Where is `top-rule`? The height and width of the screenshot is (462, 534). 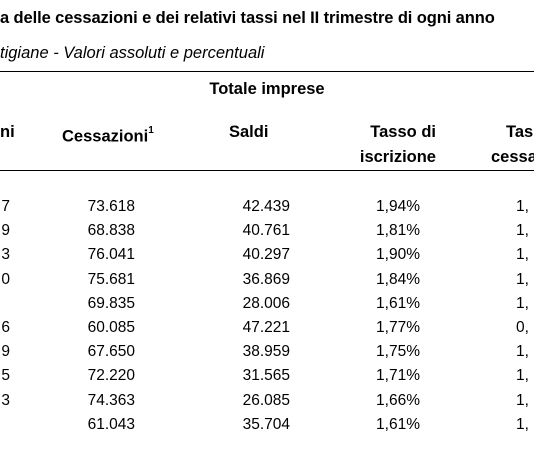 top-rule is located at coordinates (267, 71).